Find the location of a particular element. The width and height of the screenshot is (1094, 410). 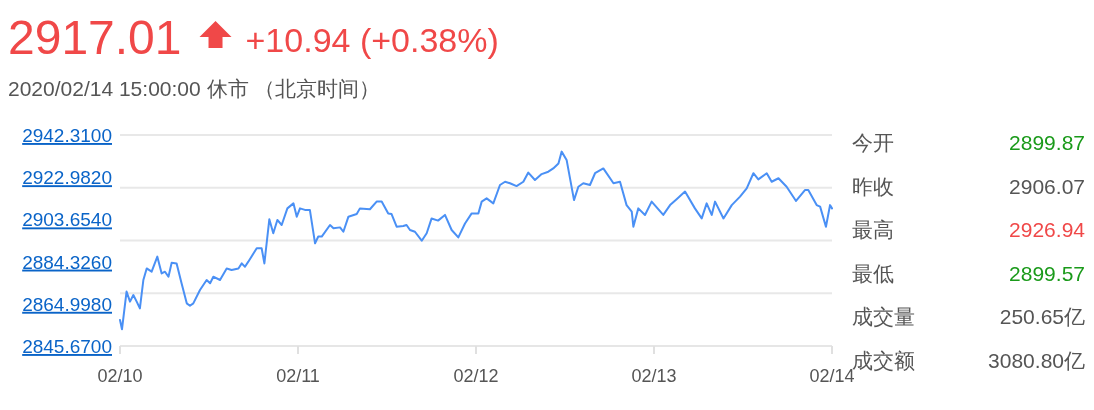

chart-title: 2917.01 is located at coordinates (95, 37).